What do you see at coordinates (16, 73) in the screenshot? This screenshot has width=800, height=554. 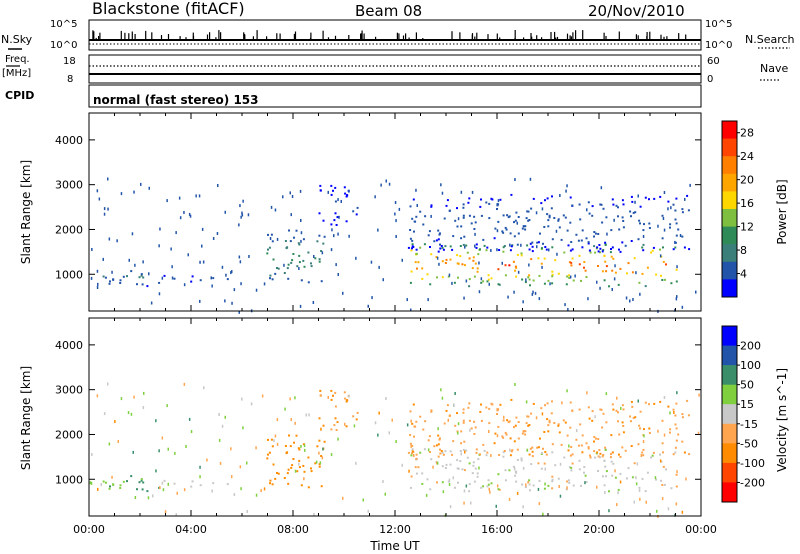 I see `freq-unit-label: [MHz]` at bounding box center [16, 73].